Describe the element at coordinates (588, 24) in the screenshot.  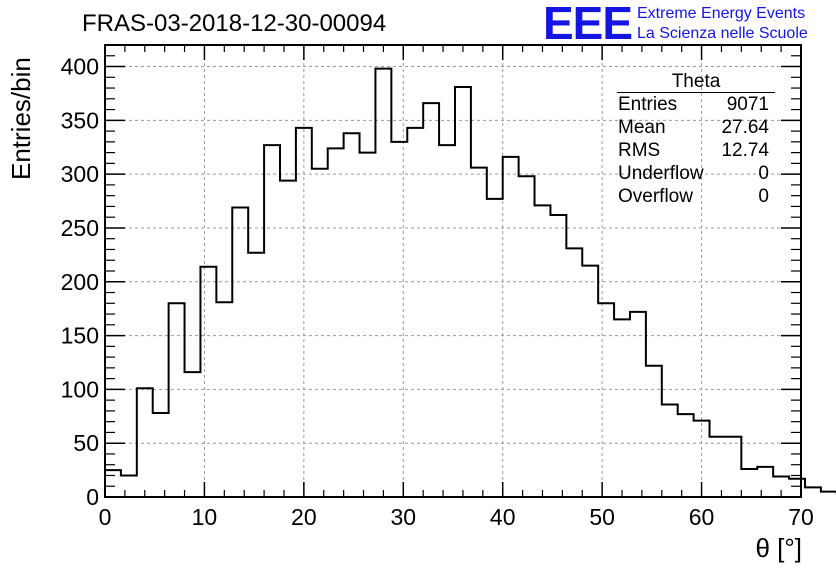
I see `eee-logo: EEE` at that location.